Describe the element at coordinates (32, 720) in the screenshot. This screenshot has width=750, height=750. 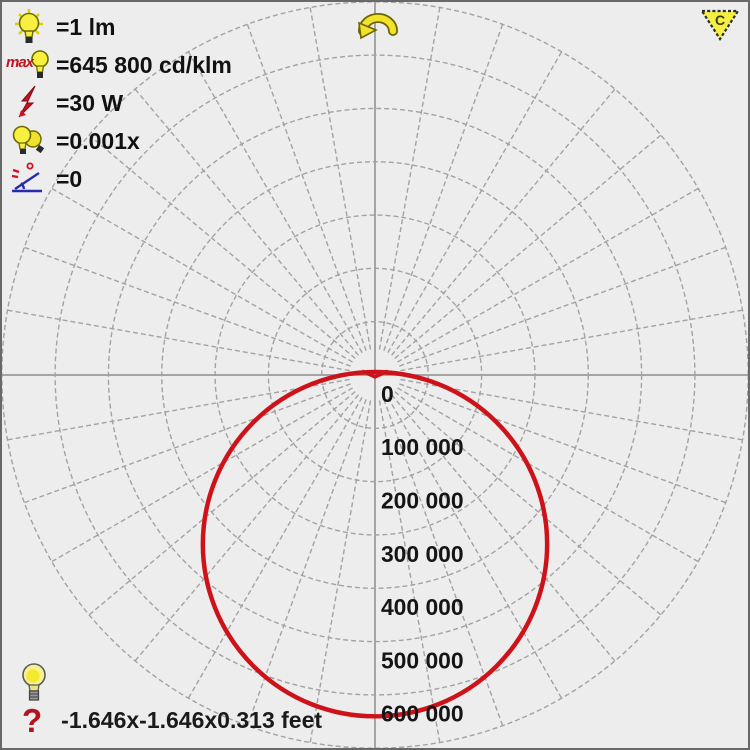
I see `question-icon: ?` at that location.